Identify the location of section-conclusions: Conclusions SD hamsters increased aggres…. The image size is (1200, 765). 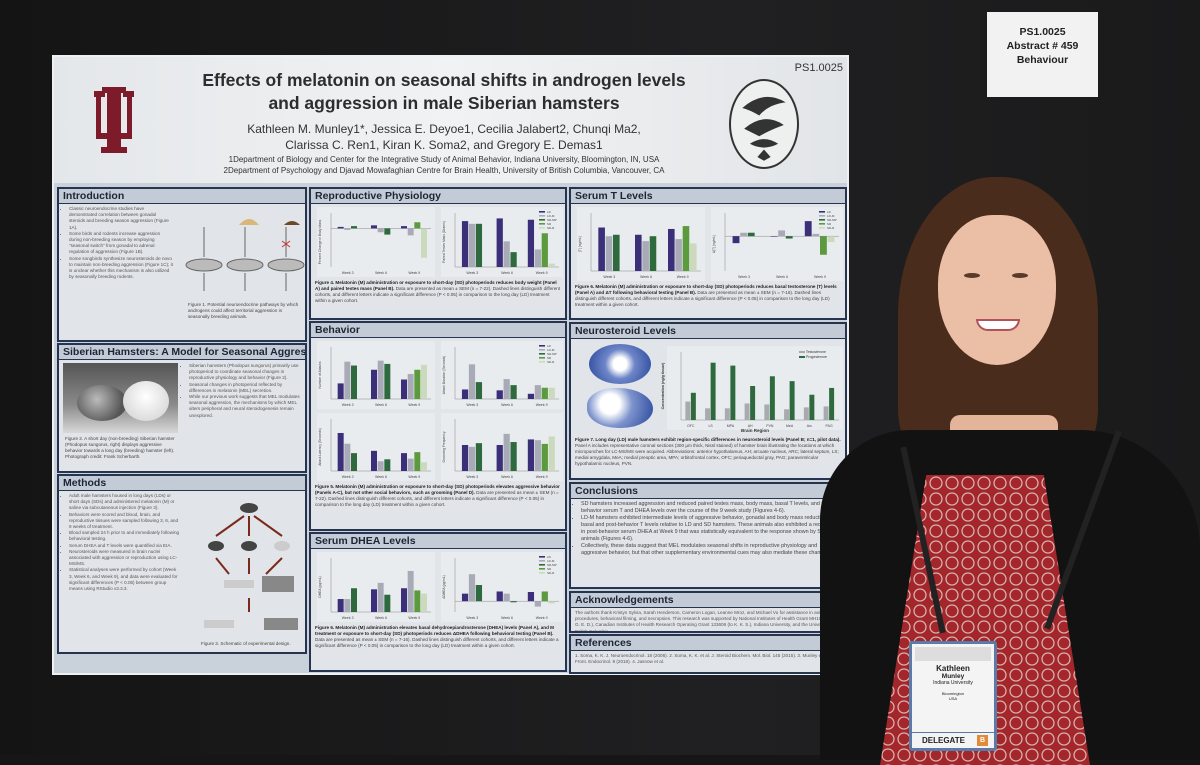
(708, 535).